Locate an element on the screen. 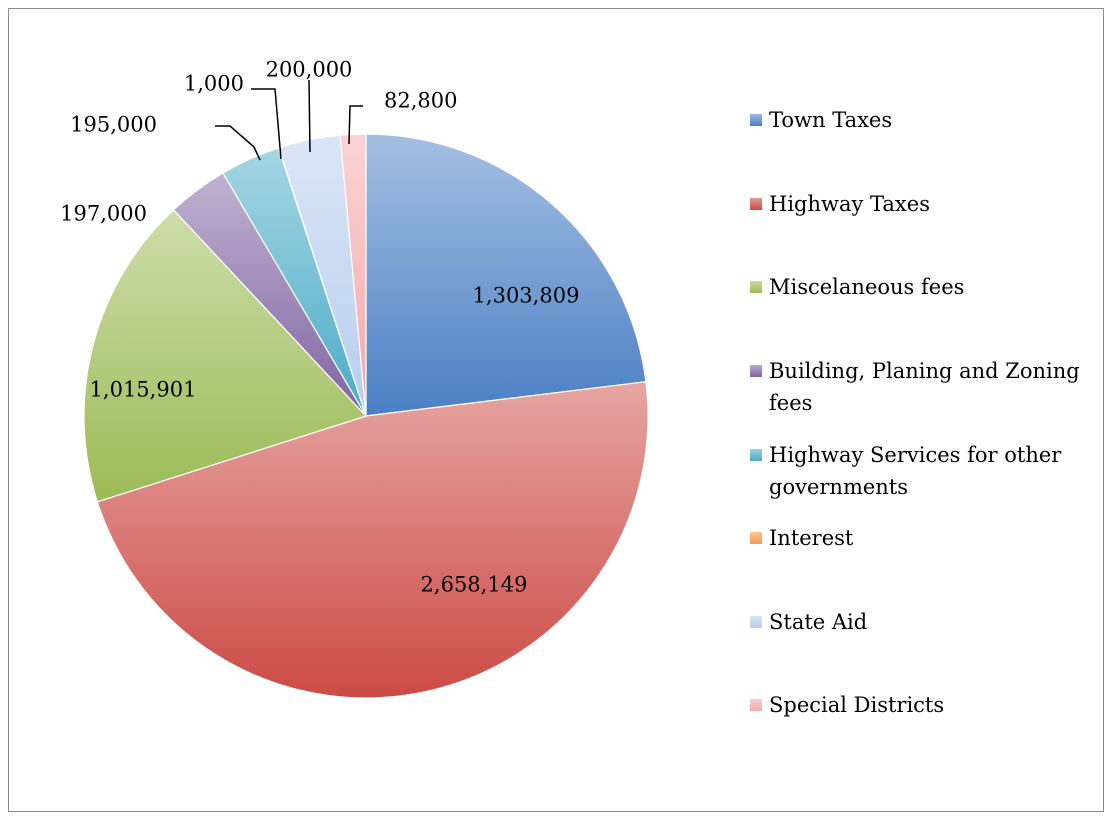 Image resolution: width=1112 pixels, height=820 pixels. data-label-special-districts: 82,800 is located at coordinates (420, 101).